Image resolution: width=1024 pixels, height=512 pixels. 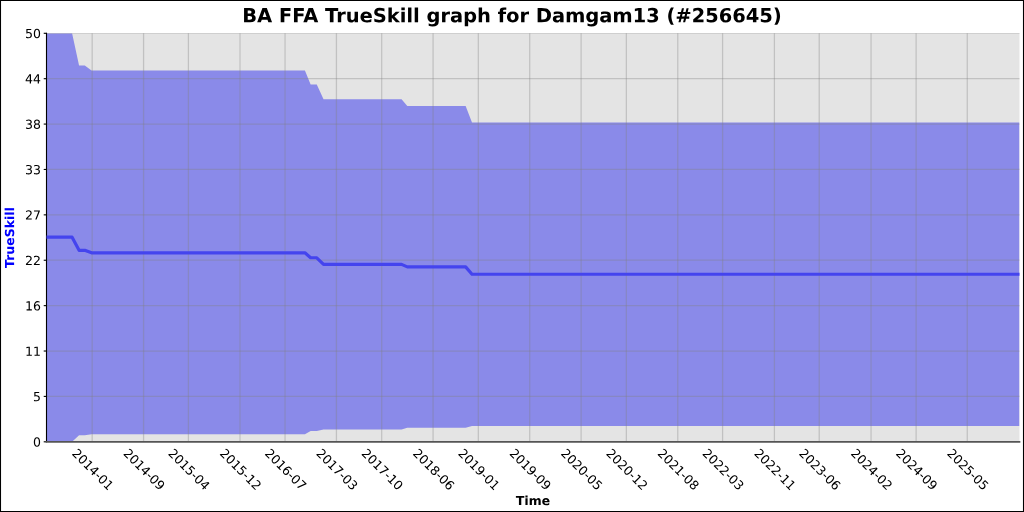 What do you see at coordinates (33, 33) in the screenshot?
I see `y-tick-label: 50` at bounding box center [33, 33].